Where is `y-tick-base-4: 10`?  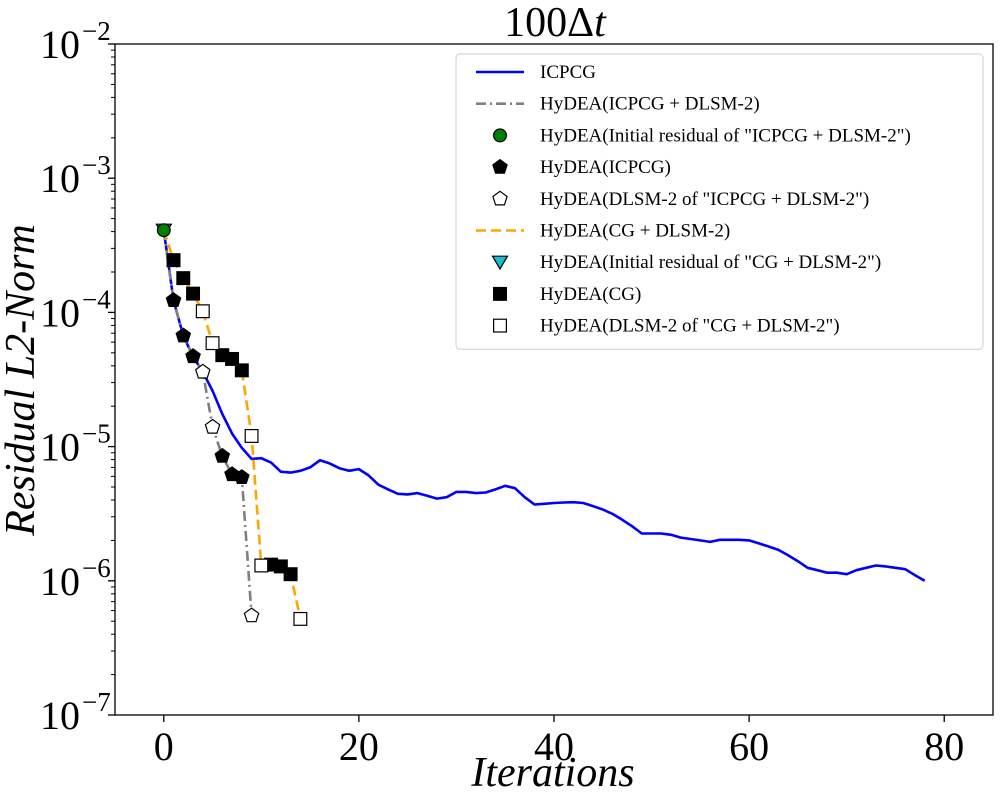 y-tick-base-4: 10 is located at coordinates (60, 178).